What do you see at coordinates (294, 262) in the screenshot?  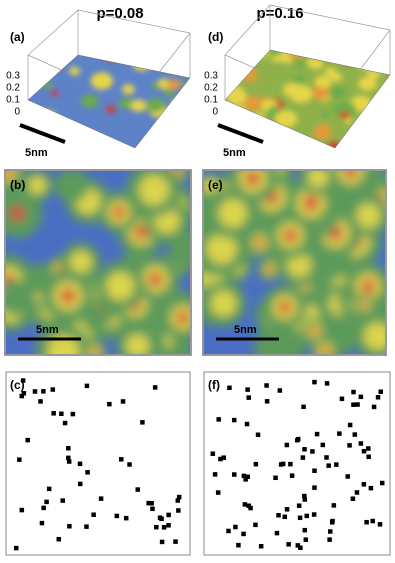 I see `map-features` at bounding box center [294, 262].